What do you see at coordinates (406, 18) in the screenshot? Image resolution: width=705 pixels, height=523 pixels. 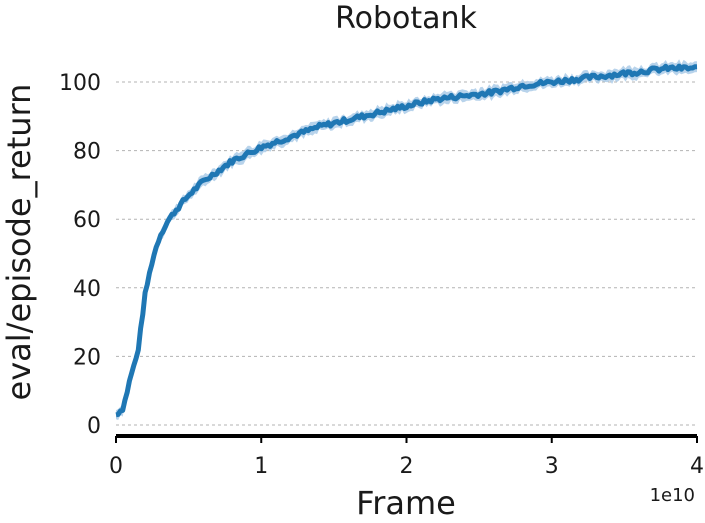 I see `chart-title: Robotank` at bounding box center [406, 18].